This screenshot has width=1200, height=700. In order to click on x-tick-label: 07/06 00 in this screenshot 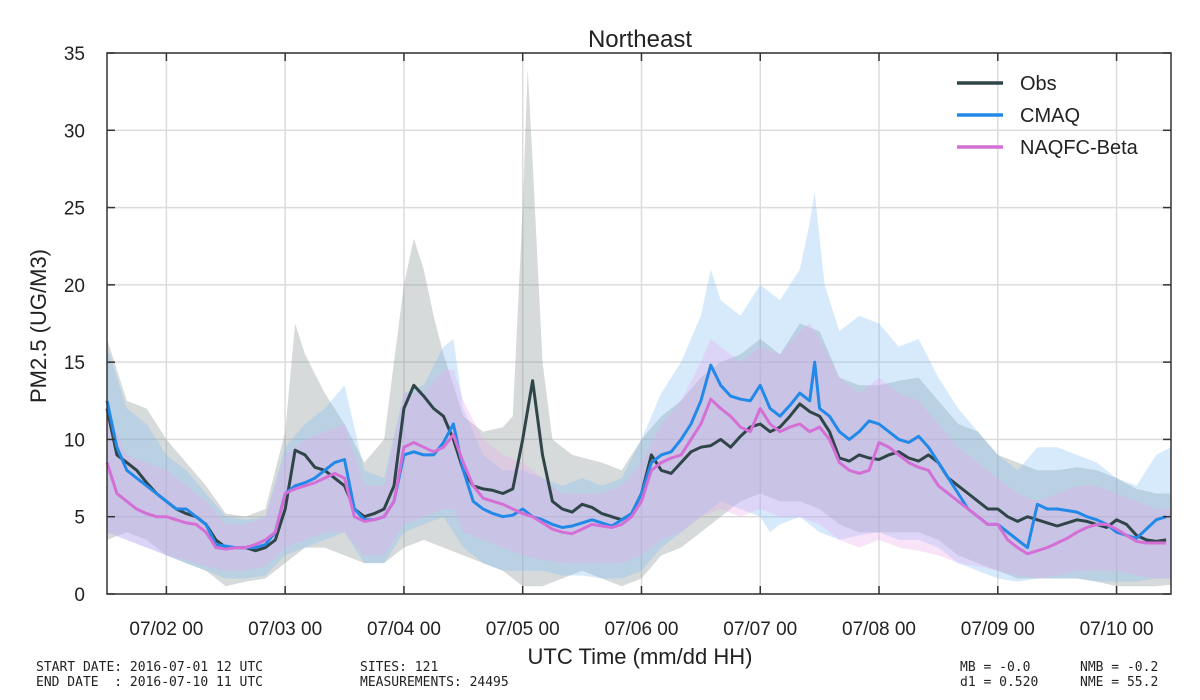, I will do `click(641, 629)`.